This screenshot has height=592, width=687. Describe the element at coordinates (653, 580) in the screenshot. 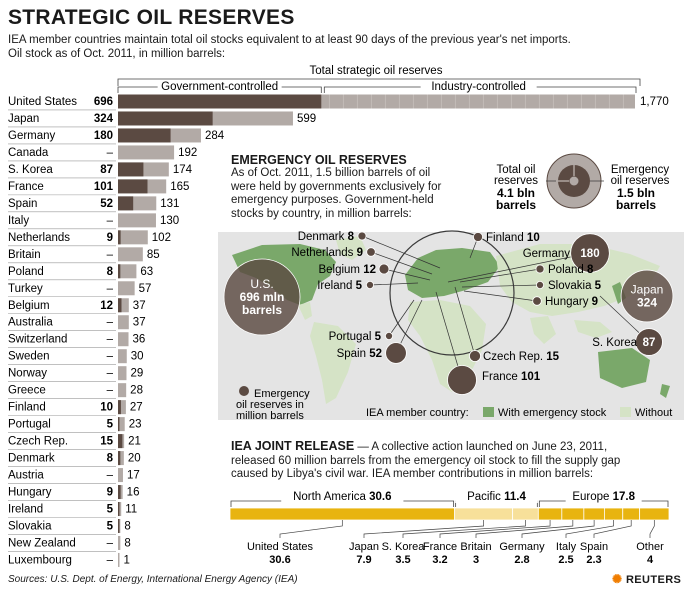

I see `reuters-wordmark: REUTERS` at that location.